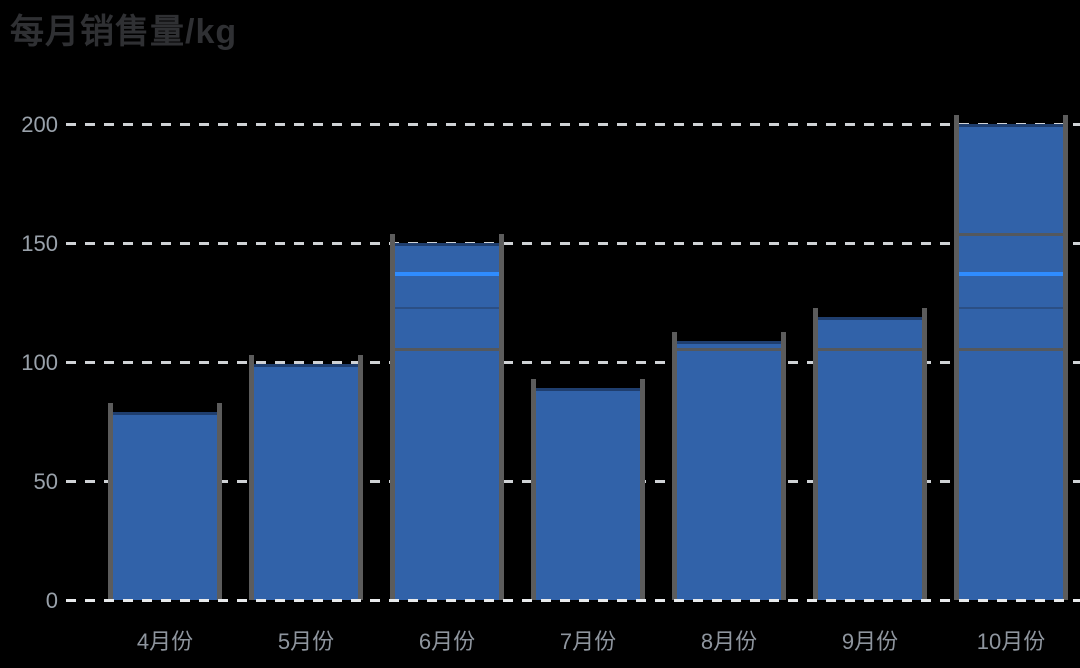 This screenshot has height=668, width=1080. I want to click on x-axis-category-label: 5月份, so click(306, 641).